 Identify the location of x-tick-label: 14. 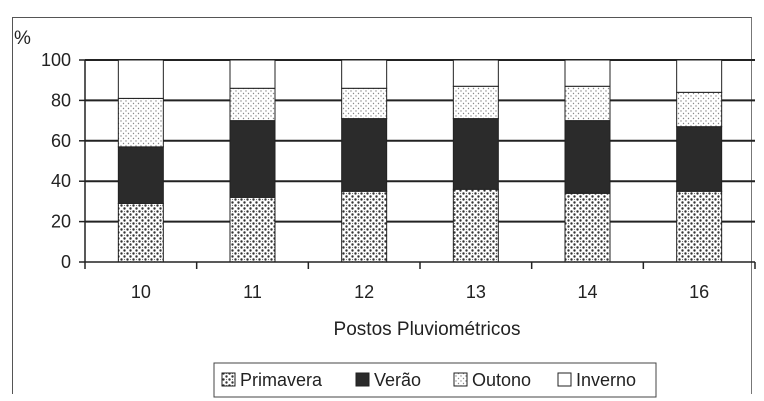
(587, 292).